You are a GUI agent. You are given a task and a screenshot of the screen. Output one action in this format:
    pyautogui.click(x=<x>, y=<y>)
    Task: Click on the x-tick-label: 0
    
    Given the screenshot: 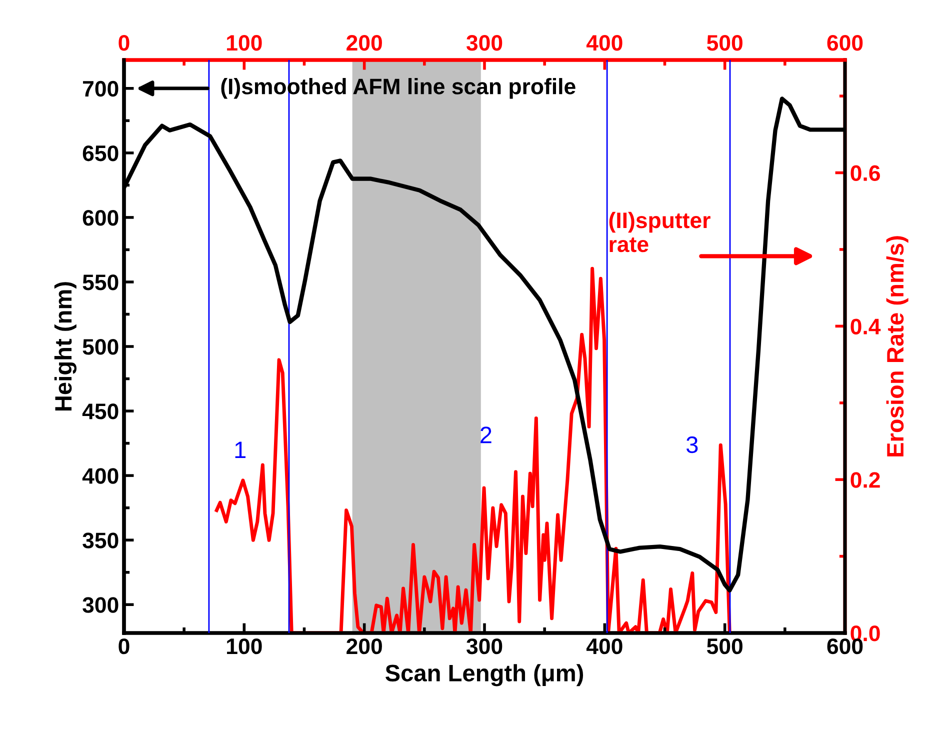 What is the action you would take?
    pyautogui.click(x=124, y=646)
    